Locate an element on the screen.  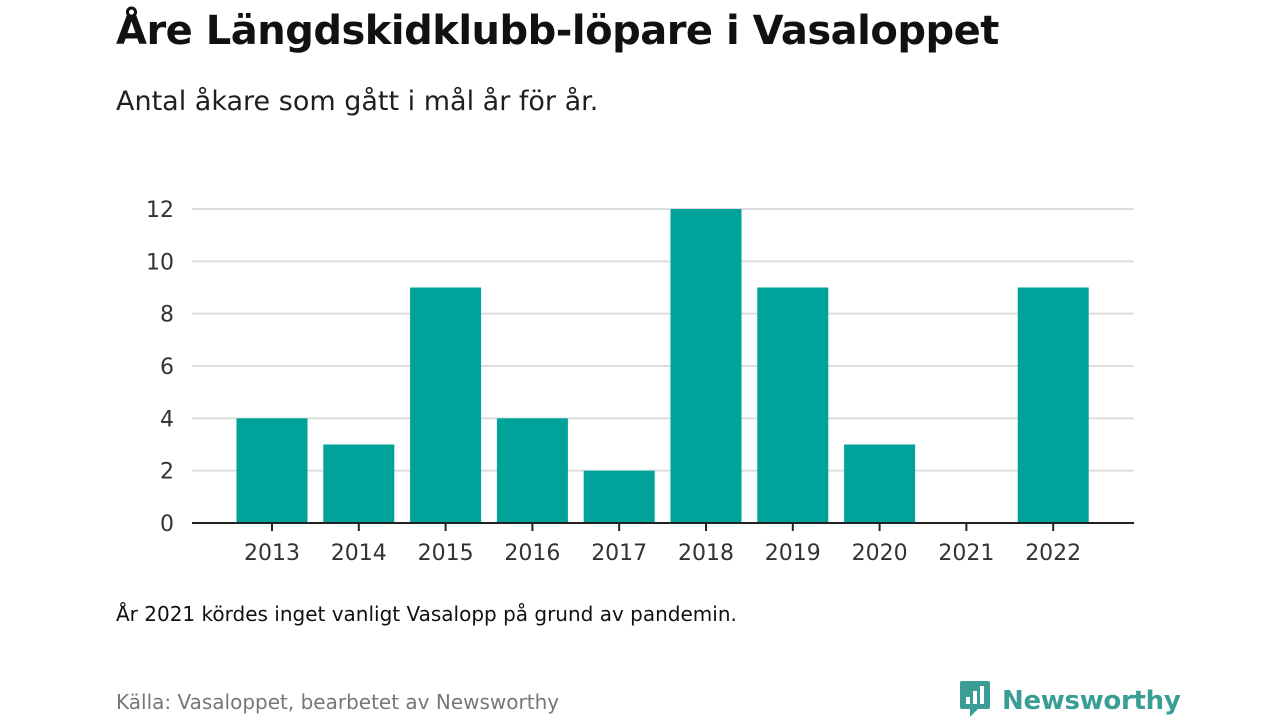
y-tick-label: 10 is located at coordinates (160, 262).